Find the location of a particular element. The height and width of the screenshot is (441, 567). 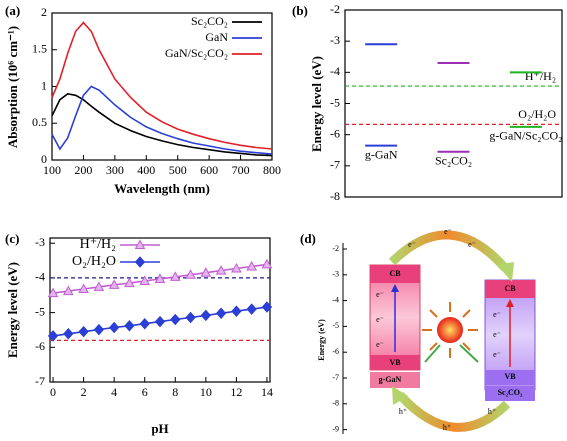

x-tick-label: 600 is located at coordinates (209, 170).